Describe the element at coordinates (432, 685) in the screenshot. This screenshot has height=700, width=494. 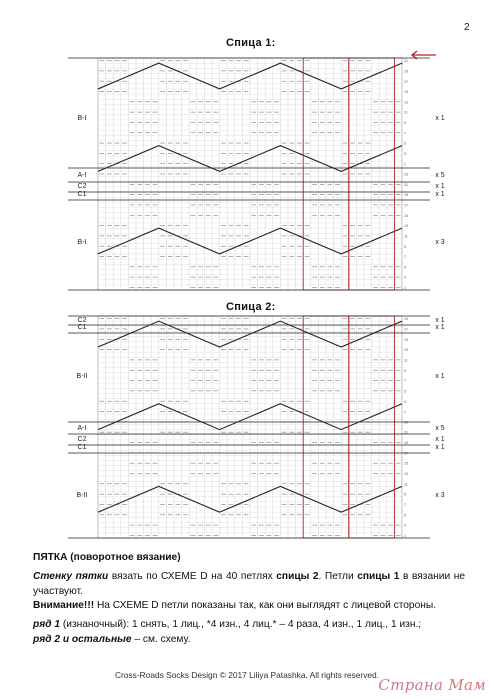
I see `watermark-logo: Страна Мам` at that location.